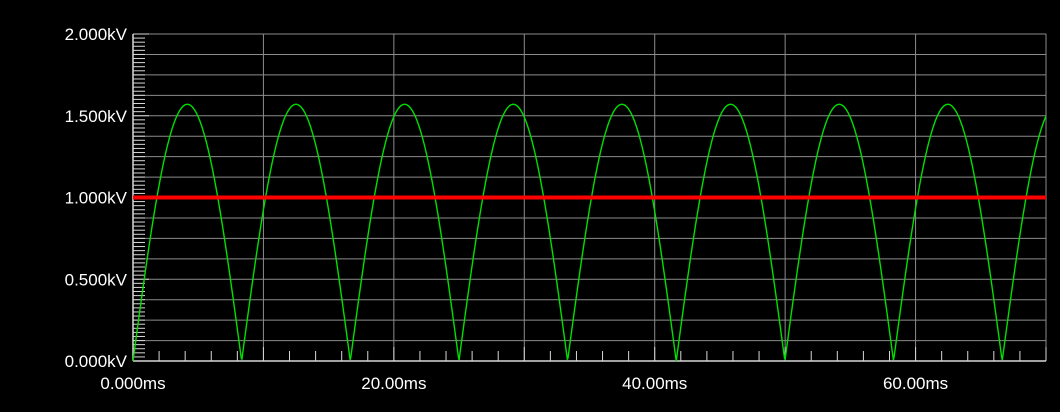 The height and width of the screenshot is (412, 1060). I want to click on y-tick-label: 2.000kV, so click(96, 34).